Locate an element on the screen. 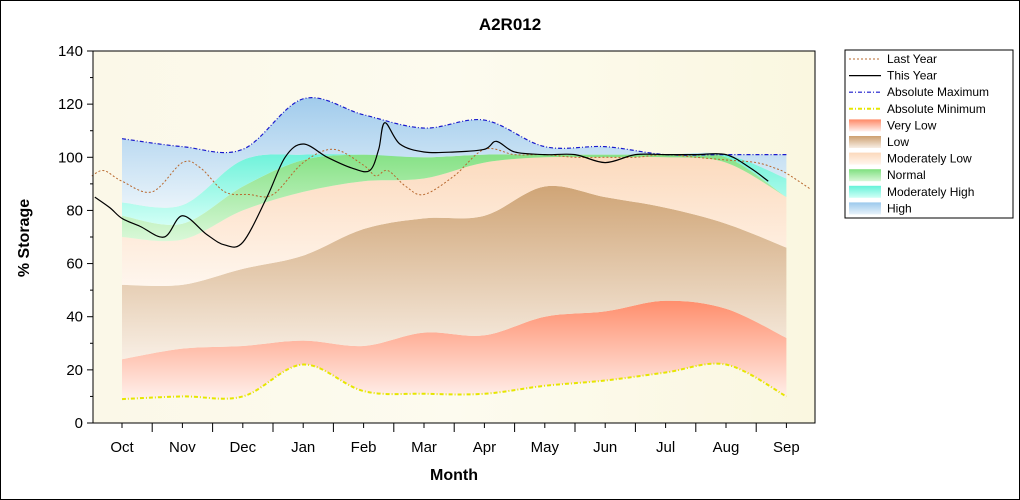  x-axis-label: Month is located at coordinates (454, 475).